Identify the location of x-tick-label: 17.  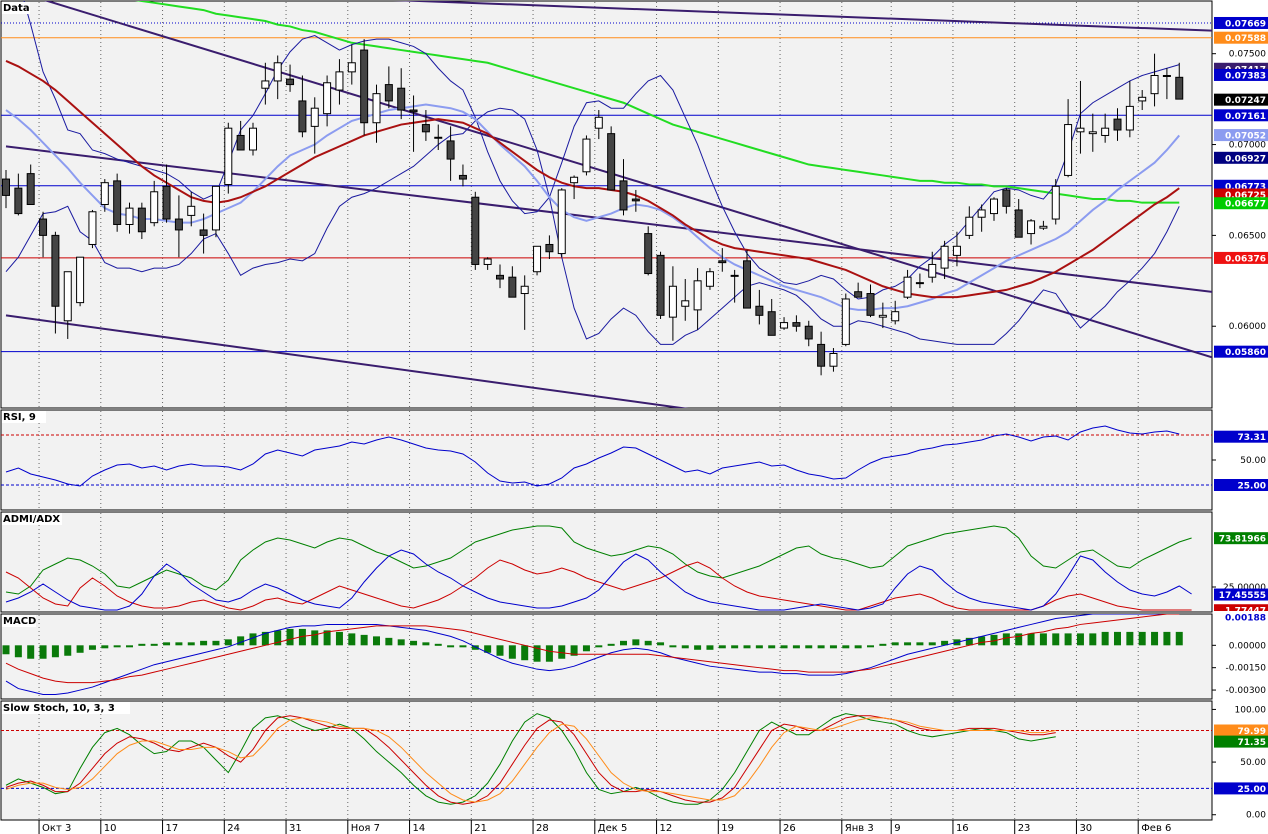
(172, 828).